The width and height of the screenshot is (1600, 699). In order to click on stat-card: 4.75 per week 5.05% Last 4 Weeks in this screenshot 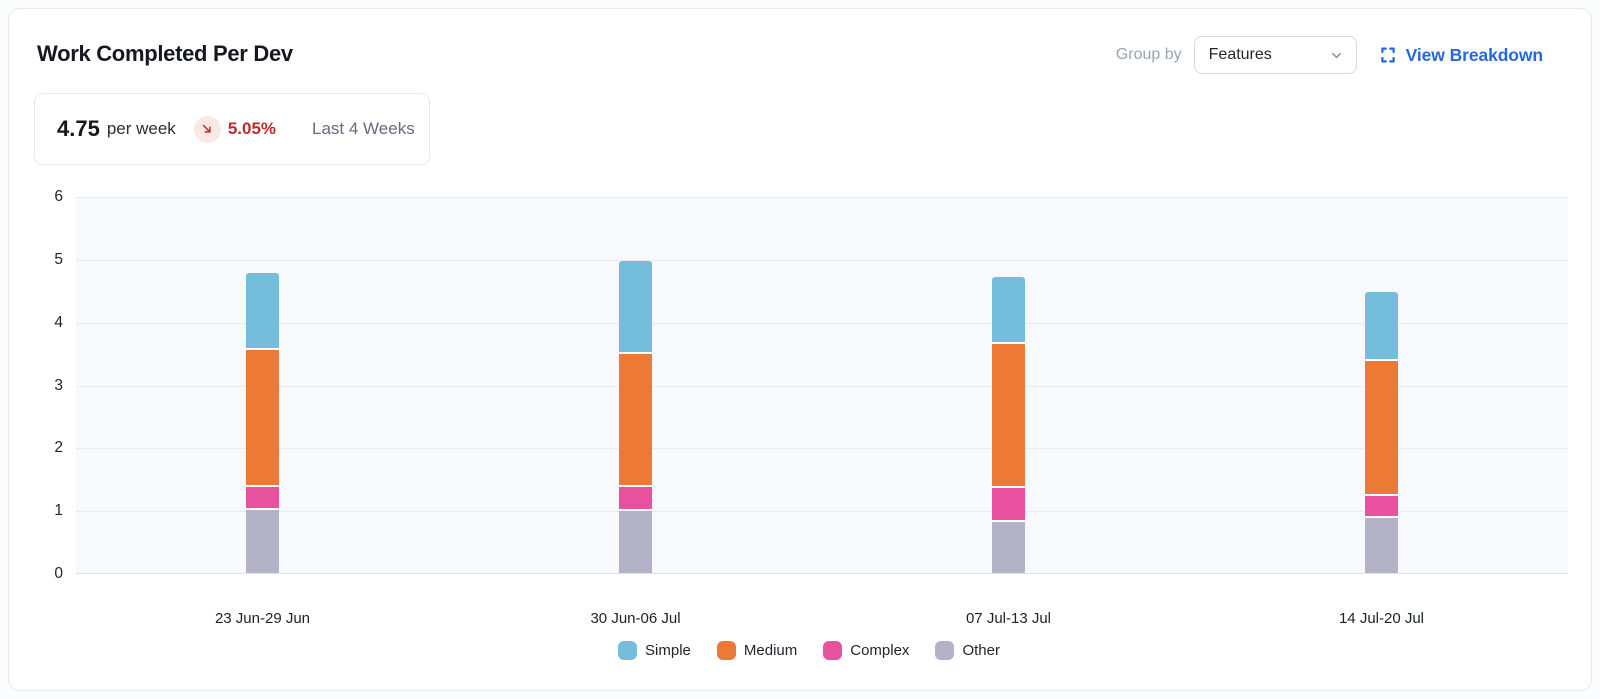, I will do `click(232, 129)`.